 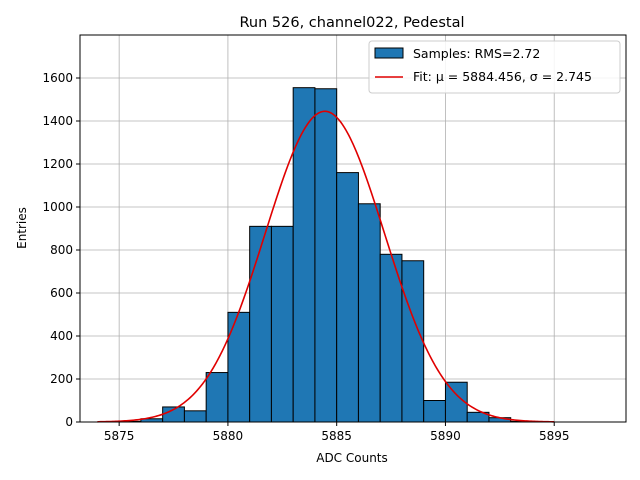 What do you see at coordinates (502, 76) in the screenshot?
I see `legend-fit-label: Fit: μ = 5884.456, σ = 2.745` at bounding box center [502, 76].